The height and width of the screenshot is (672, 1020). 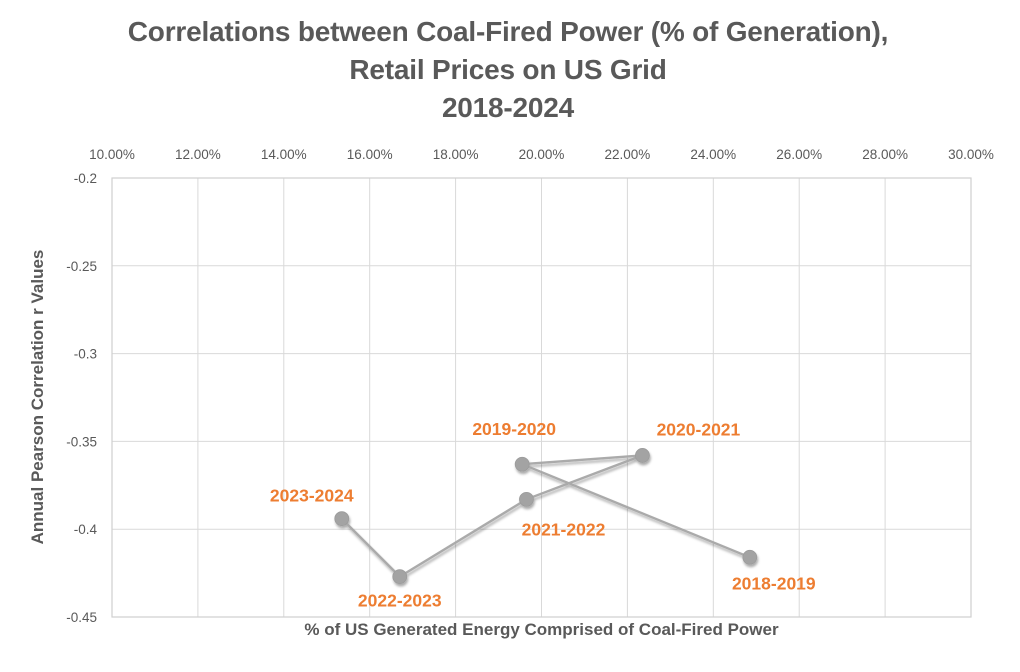 What do you see at coordinates (312, 496) in the screenshot?
I see `data-point-label-2023-2024: 2023-2024` at bounding box center [312, 496].